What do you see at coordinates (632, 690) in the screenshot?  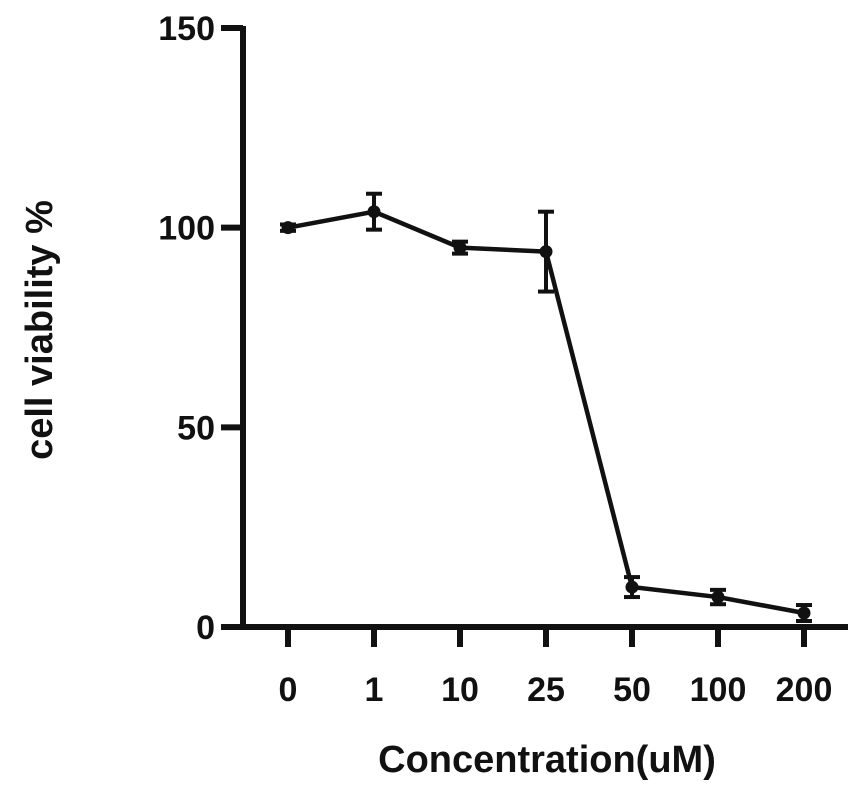 I see `x-tick-label: 50` at bounding box center [632, 690].